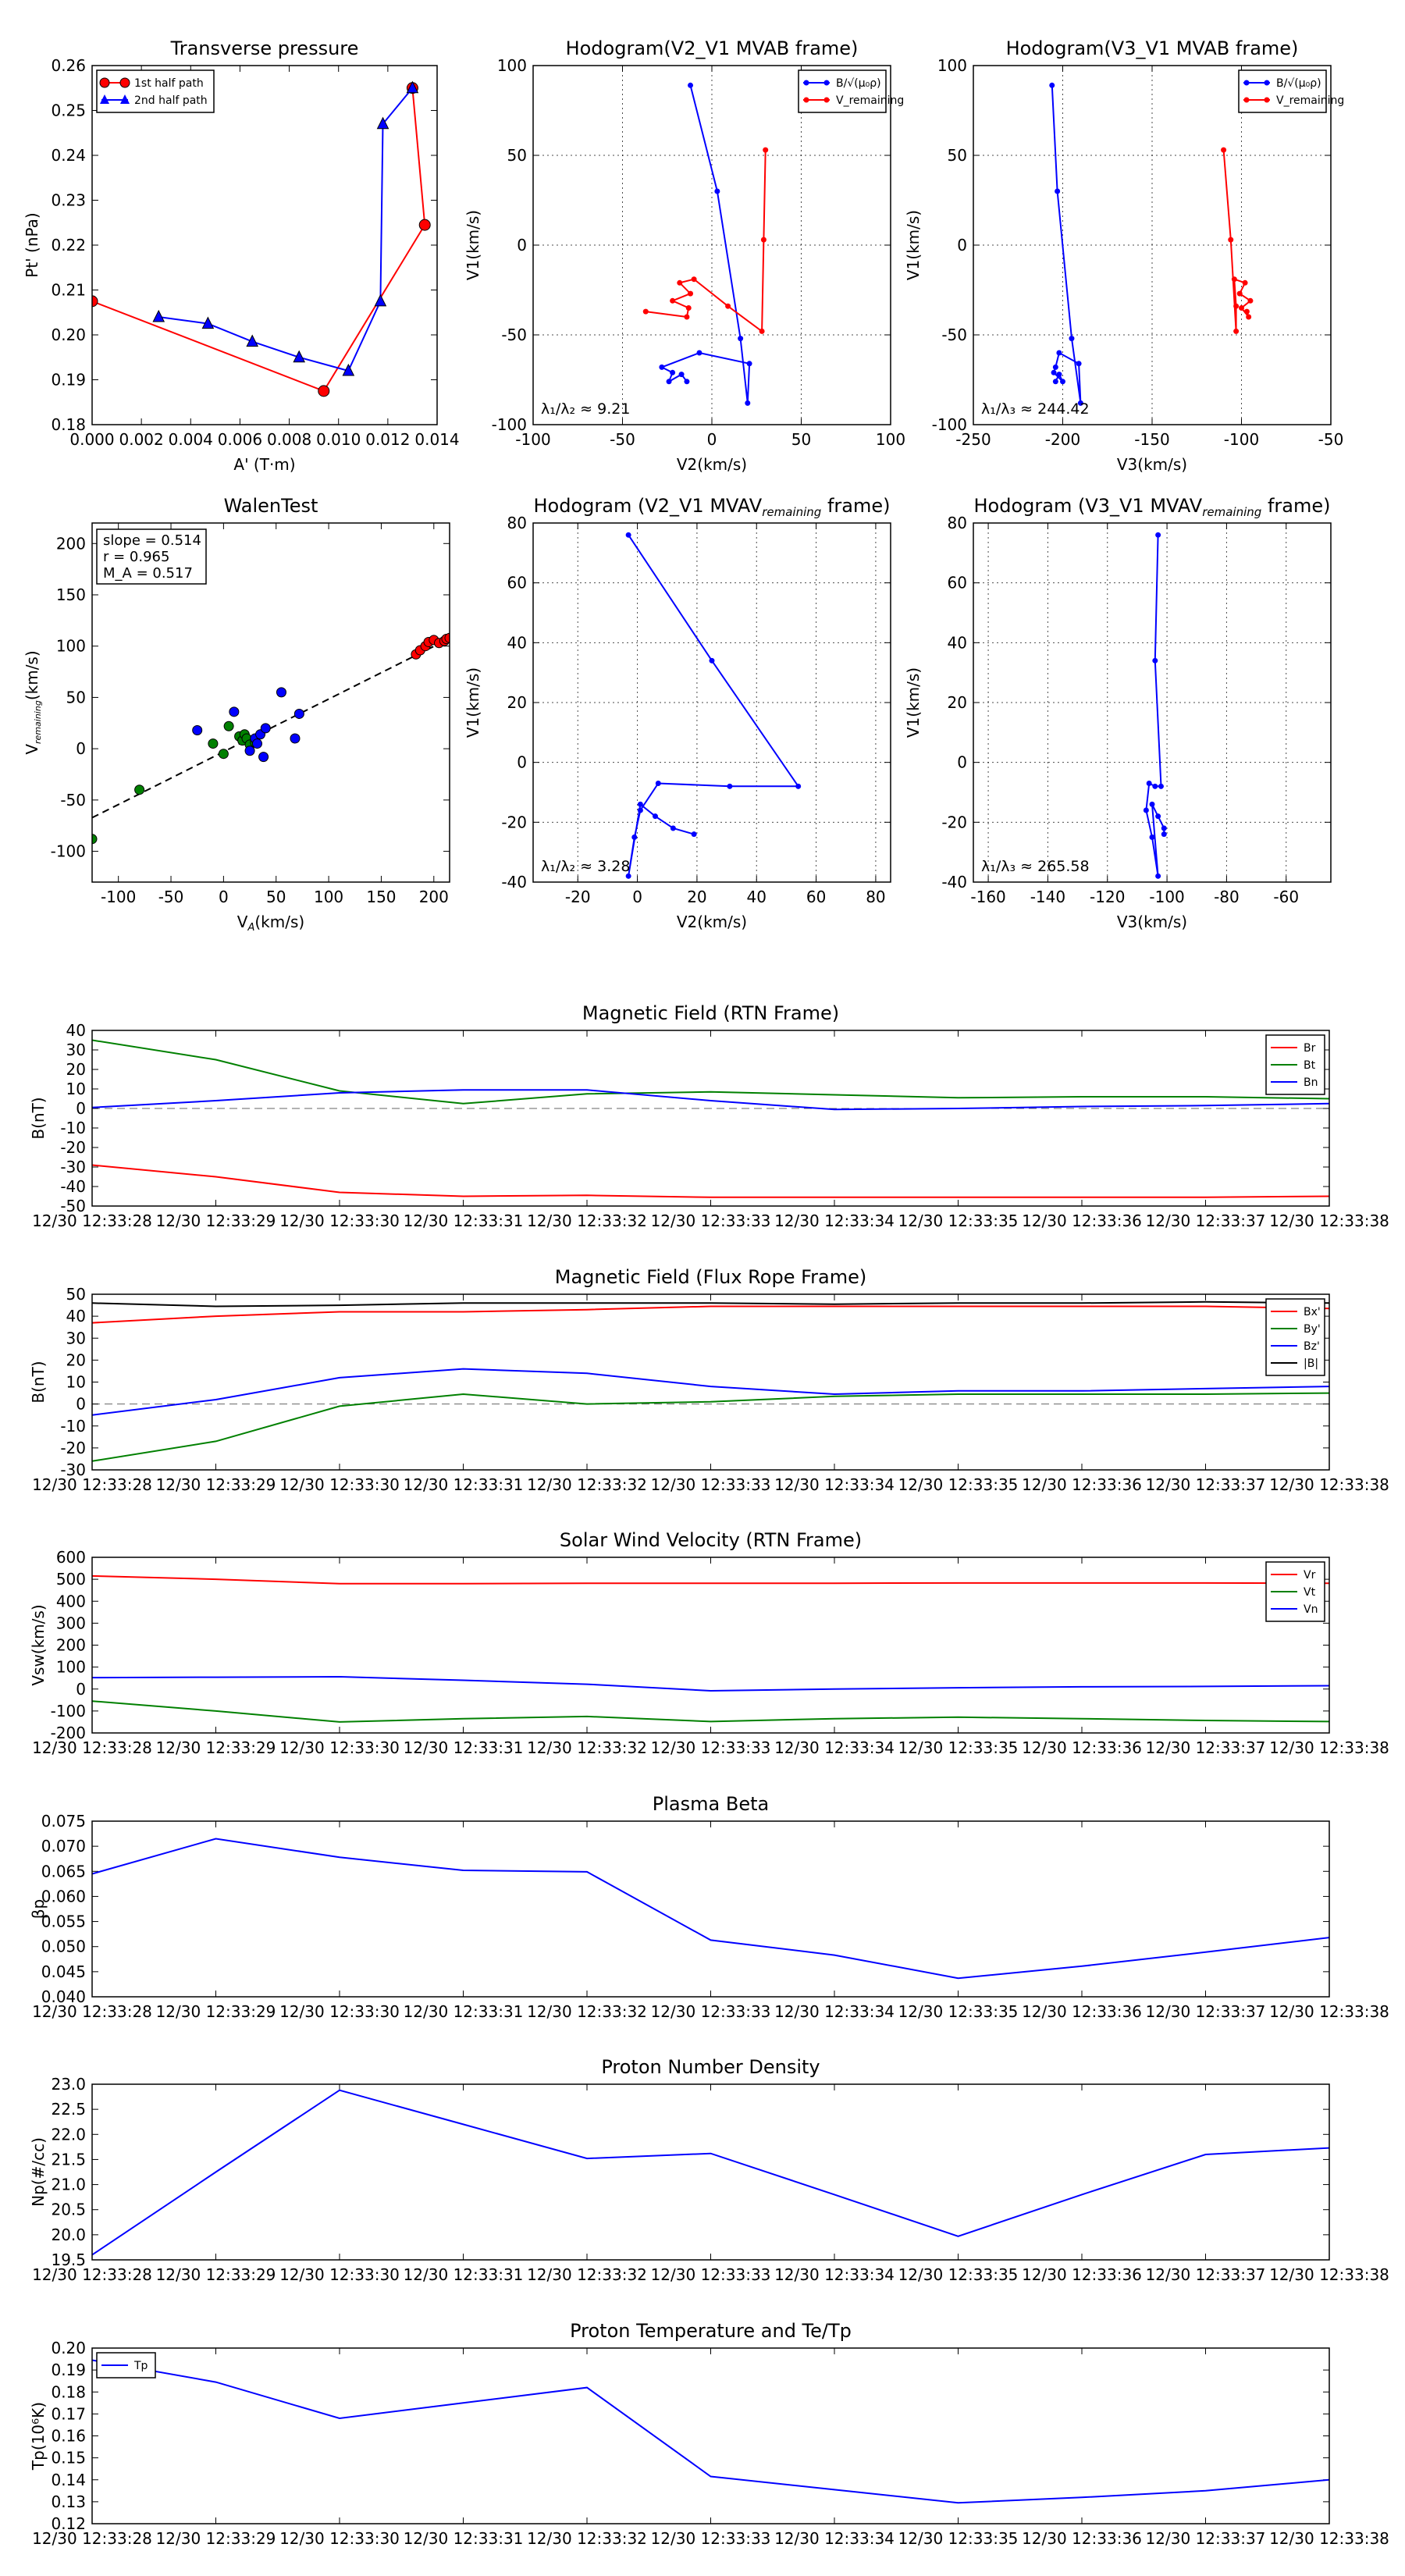 The width and height of the screenshot is (1405, 2576). I want to click on x-axis-label: V2(km/s), so click(712, 464).